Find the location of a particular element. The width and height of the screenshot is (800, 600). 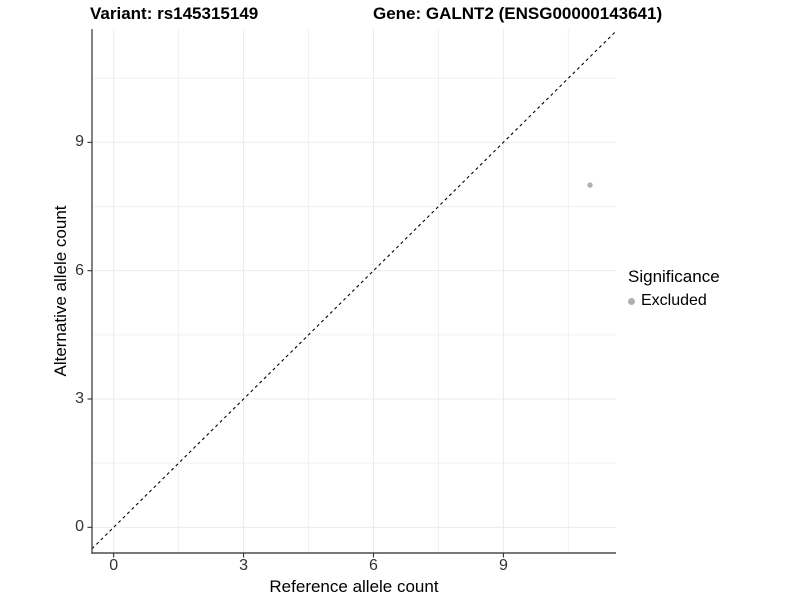

legend-entry-label: Excluded is located at coordinates (674, 300).